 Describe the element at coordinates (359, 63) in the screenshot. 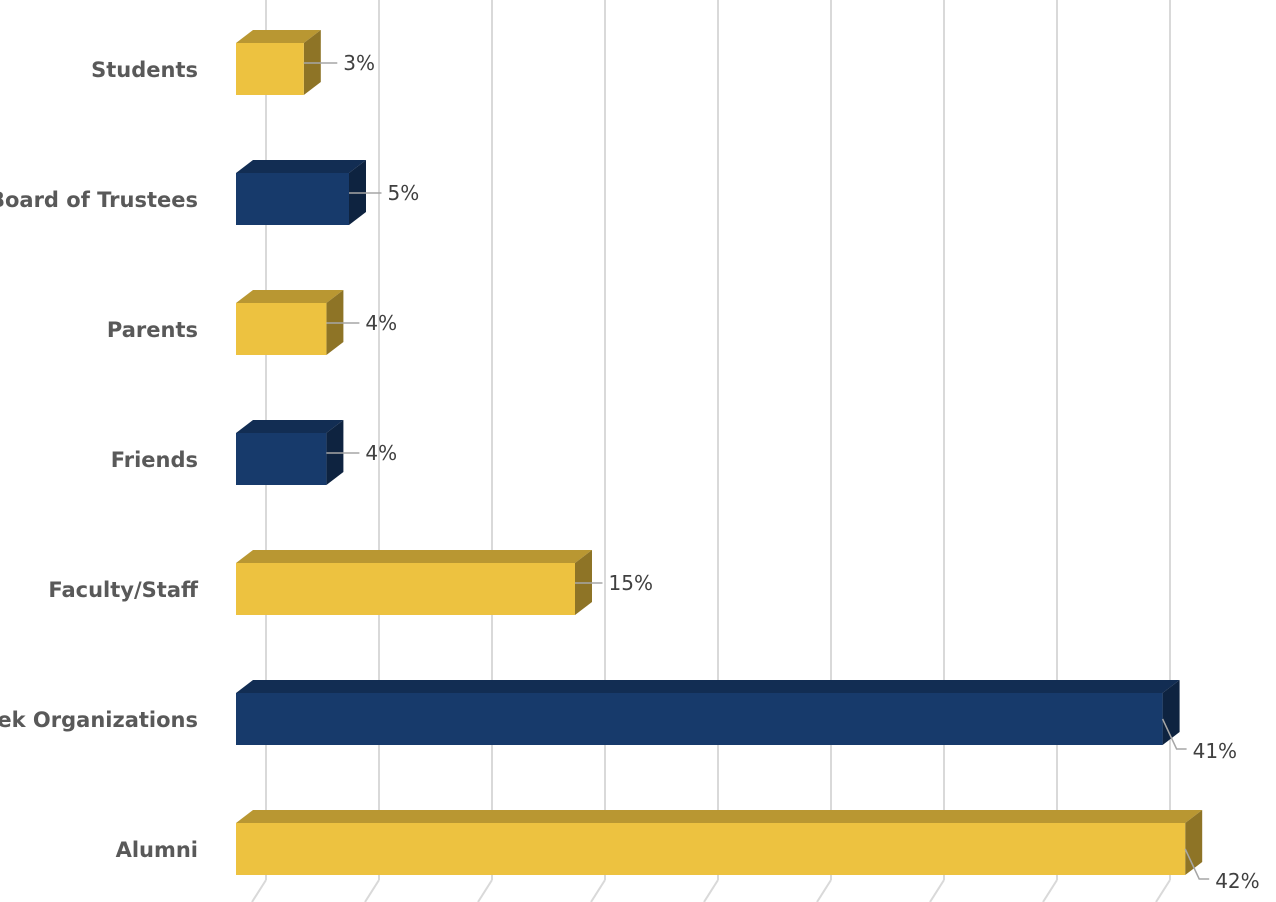

I see `data-label: 3%` at that location.